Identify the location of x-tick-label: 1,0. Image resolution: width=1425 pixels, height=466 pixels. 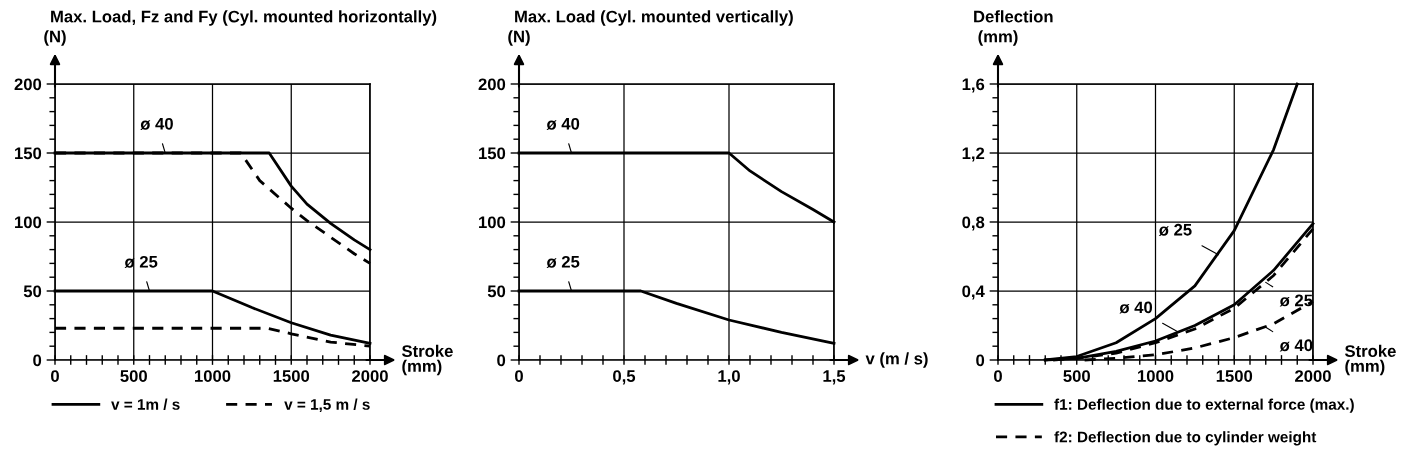
(729, 377).